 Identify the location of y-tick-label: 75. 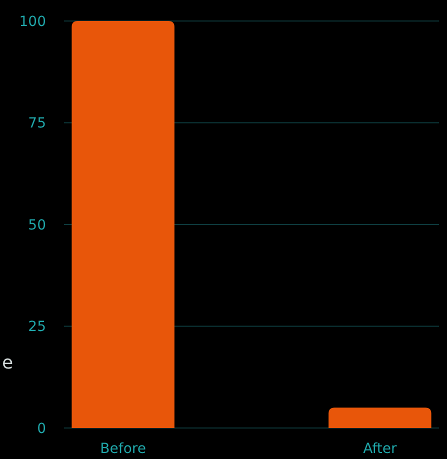
(37, 124).